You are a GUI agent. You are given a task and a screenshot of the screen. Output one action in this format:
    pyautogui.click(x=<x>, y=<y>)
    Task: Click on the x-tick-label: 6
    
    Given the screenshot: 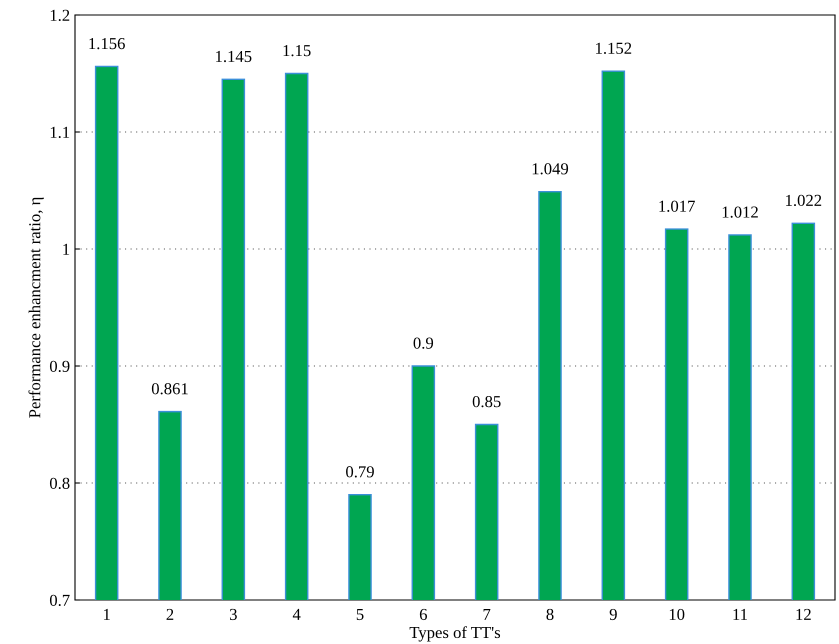 What is the action you would take?
    pyautogui.click(x=424, y=614)
    